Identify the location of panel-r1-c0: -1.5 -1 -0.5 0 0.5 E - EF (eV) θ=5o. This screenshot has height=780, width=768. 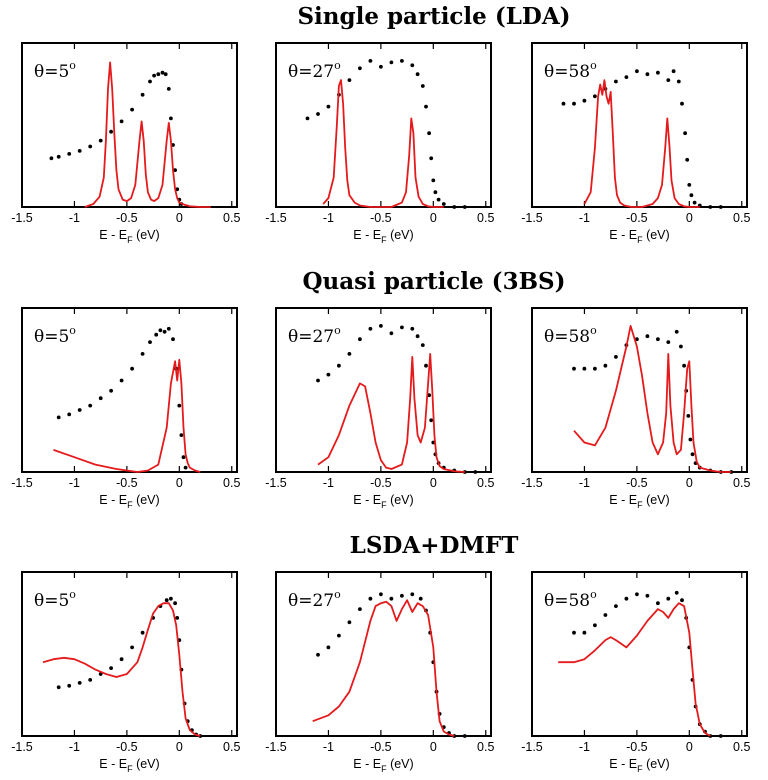
(125, 408).